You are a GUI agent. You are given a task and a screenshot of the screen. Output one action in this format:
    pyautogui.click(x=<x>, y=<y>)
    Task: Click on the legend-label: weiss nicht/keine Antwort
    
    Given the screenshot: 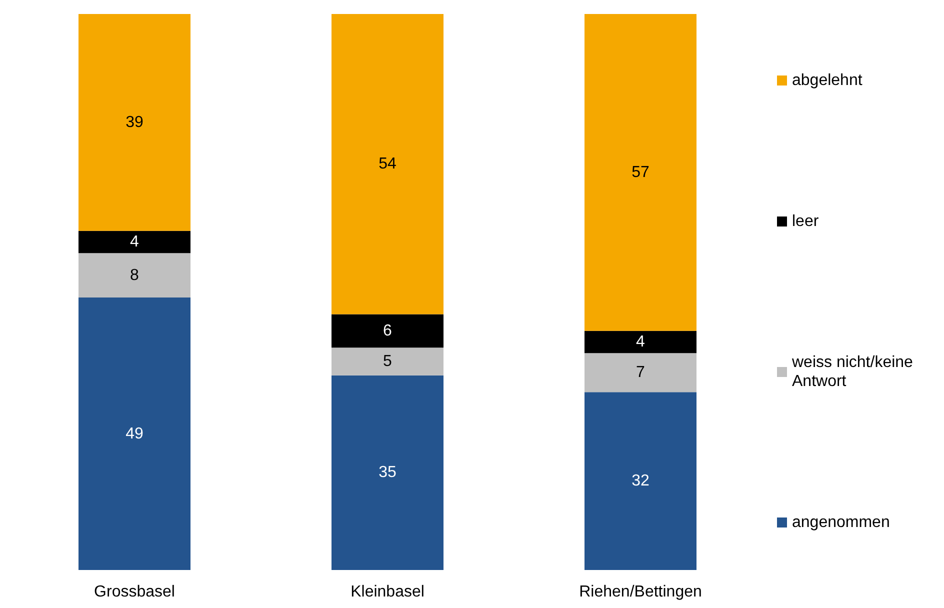 What is the action you would take?
    pyautogui.click(x=854, y=372)
    